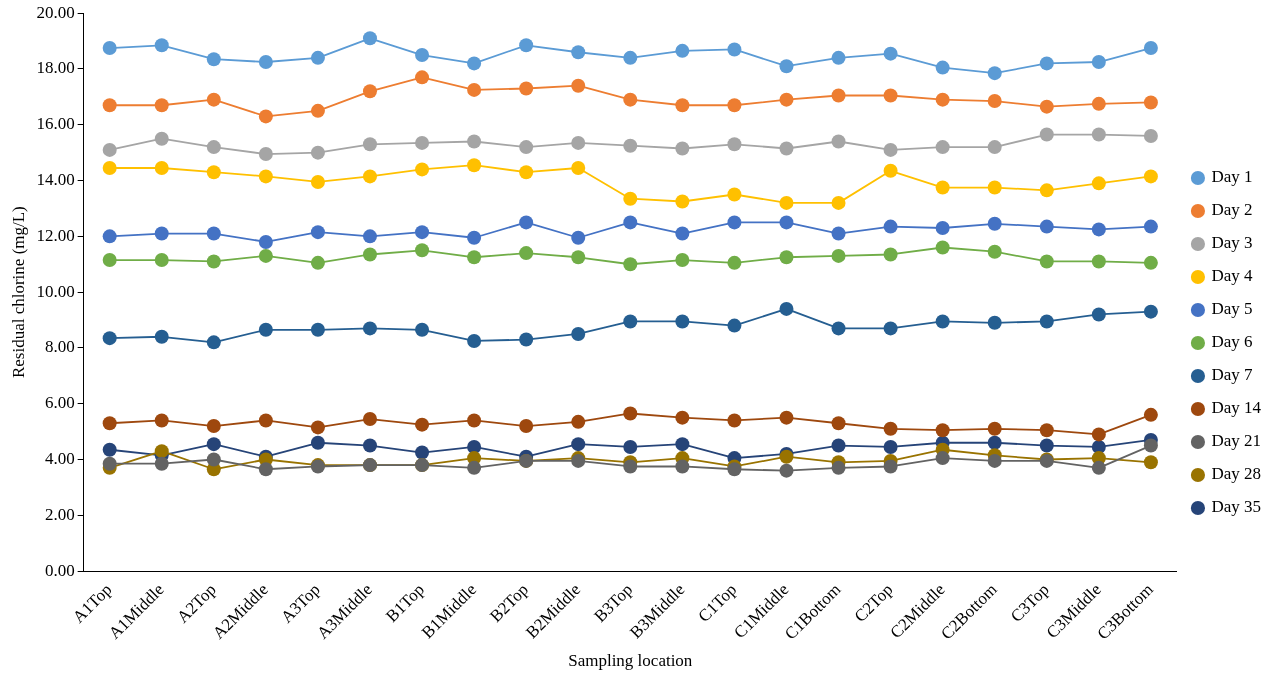 This screenshot has height=681, width=1281. I want to click on legend-label: Day 4, so click(1232, 276).